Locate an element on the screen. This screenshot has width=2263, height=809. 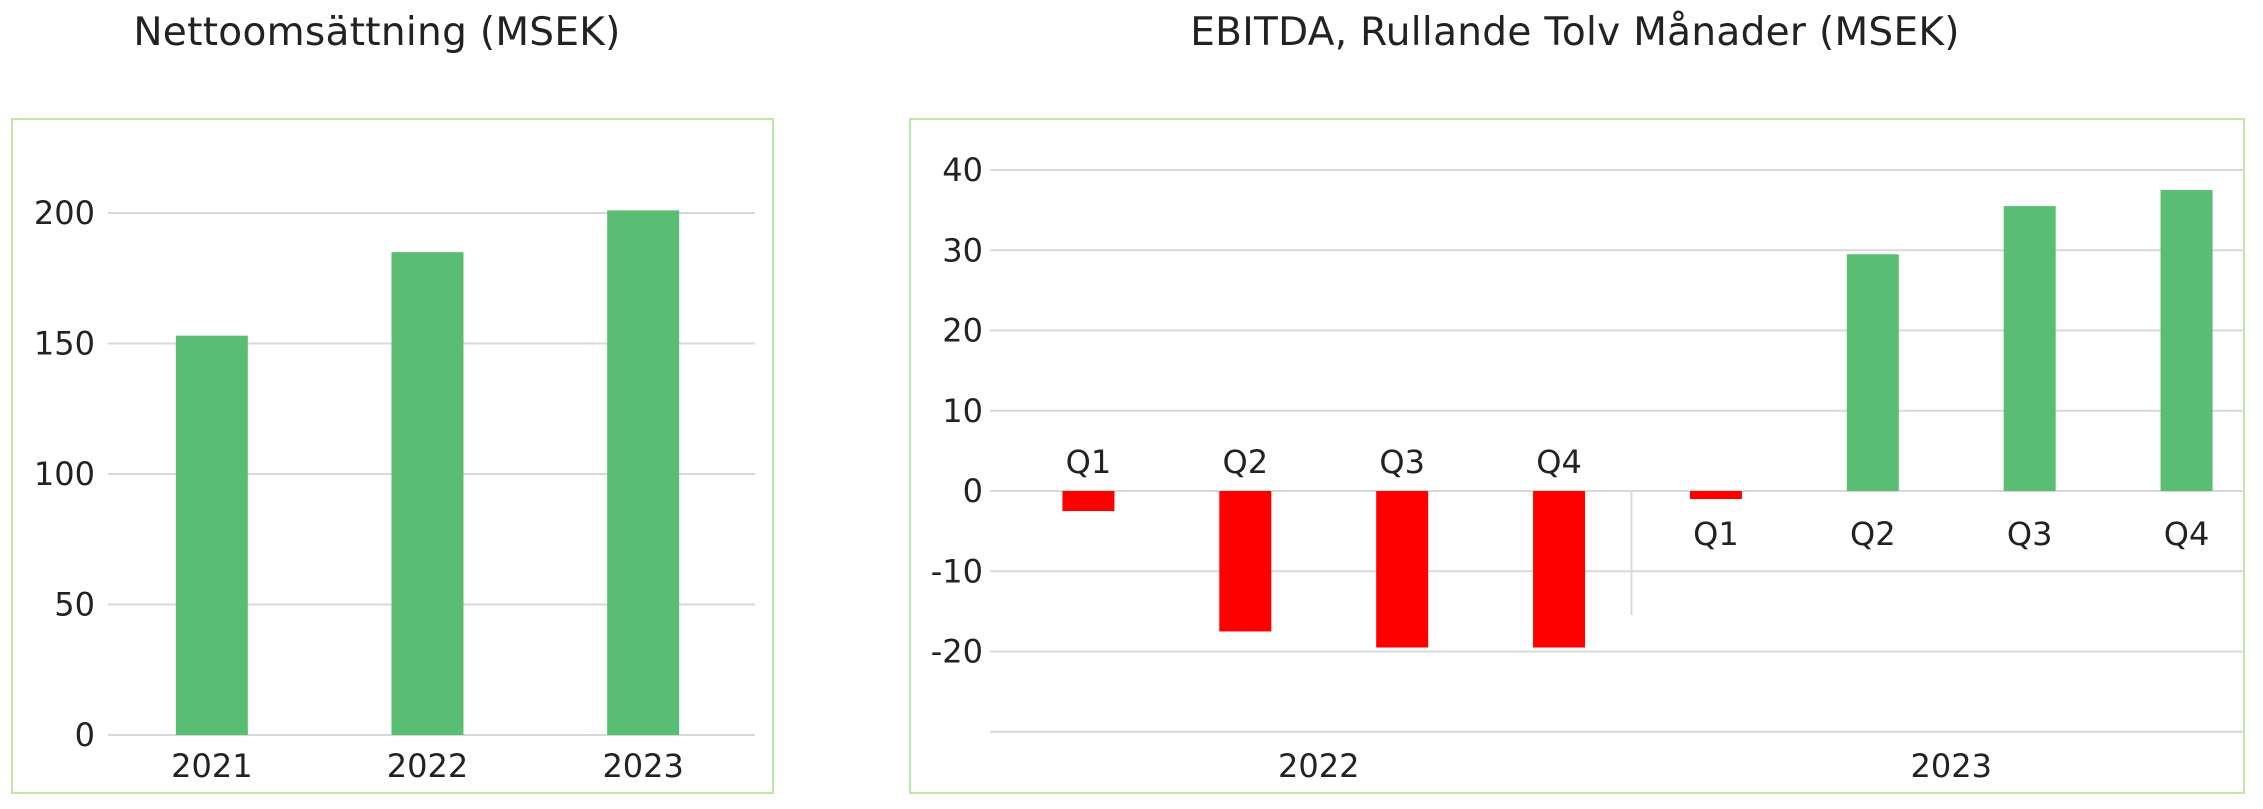
y-tick-label: 50 is located at coordinates (74, 605).